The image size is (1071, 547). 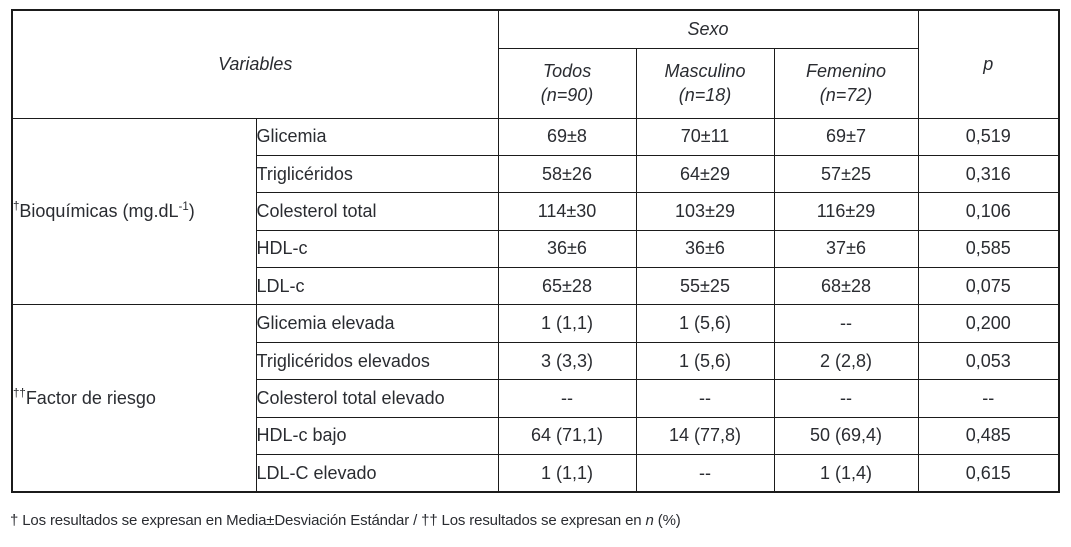 I want to click on table-row: HDL-c 36±6 36±6 37±6 0,585, so click(x=536, y=249).